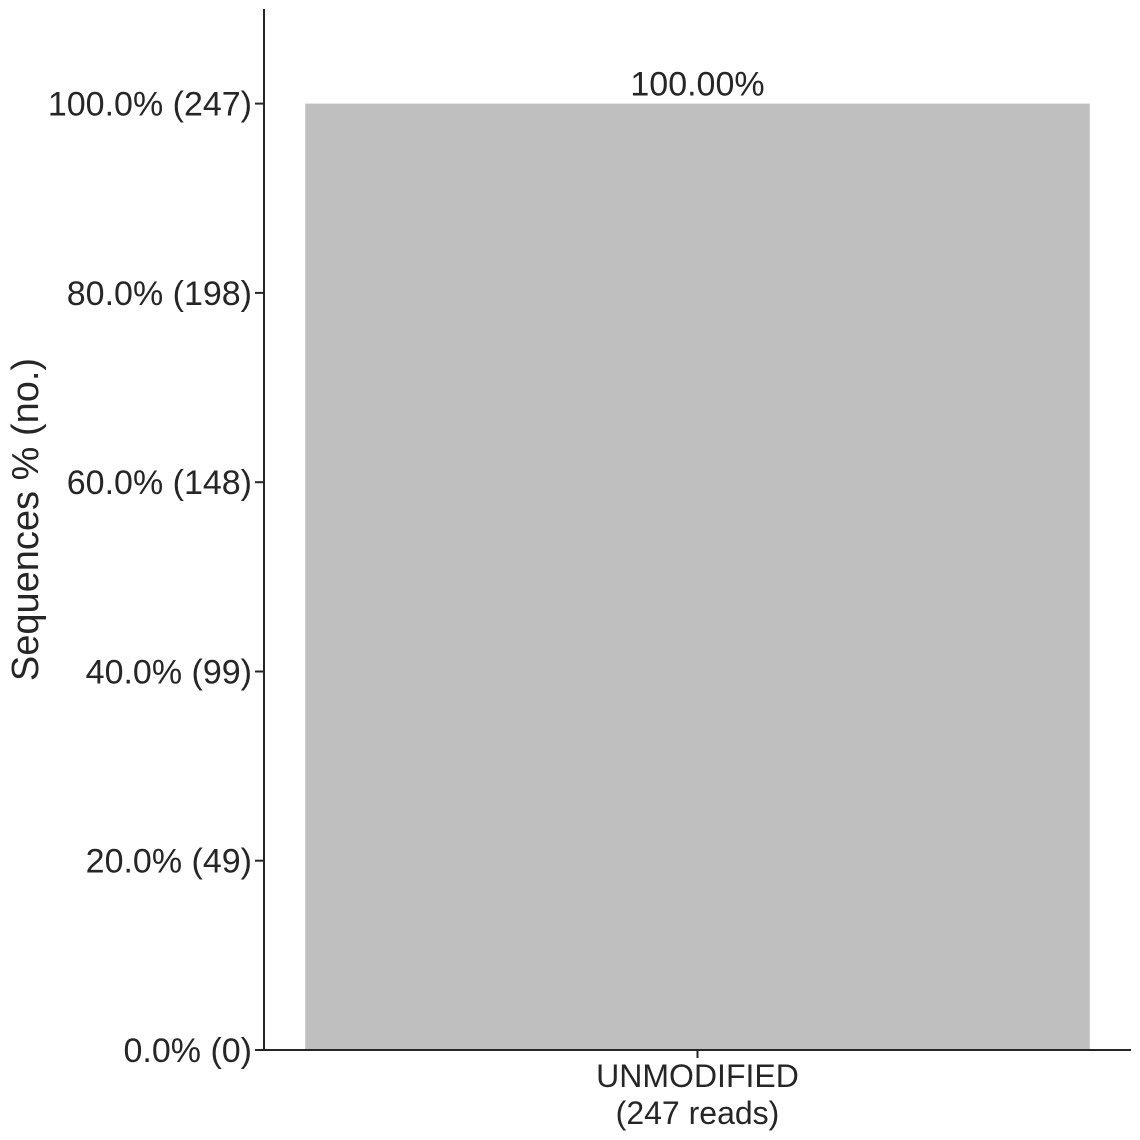 This screenshot has height=1140, width=1140. Describe the element at coordinates (150, 105) in the screenshot. I see `y-tick-label-5: 100.0% (247)` at that location.